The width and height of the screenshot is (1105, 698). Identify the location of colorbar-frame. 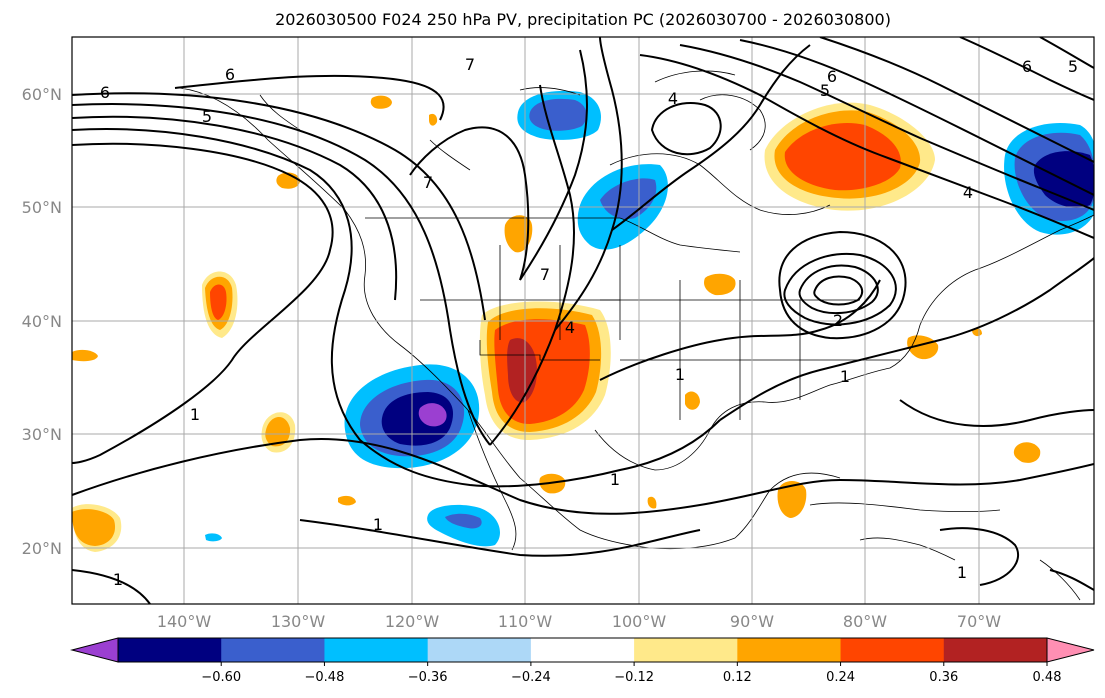
(582, 650).